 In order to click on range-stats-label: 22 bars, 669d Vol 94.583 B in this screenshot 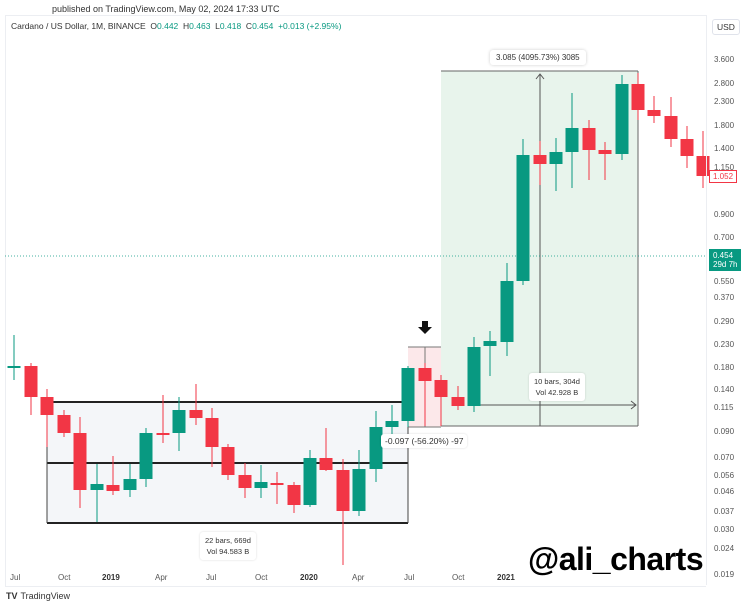, I will do `click(228, 546)`.